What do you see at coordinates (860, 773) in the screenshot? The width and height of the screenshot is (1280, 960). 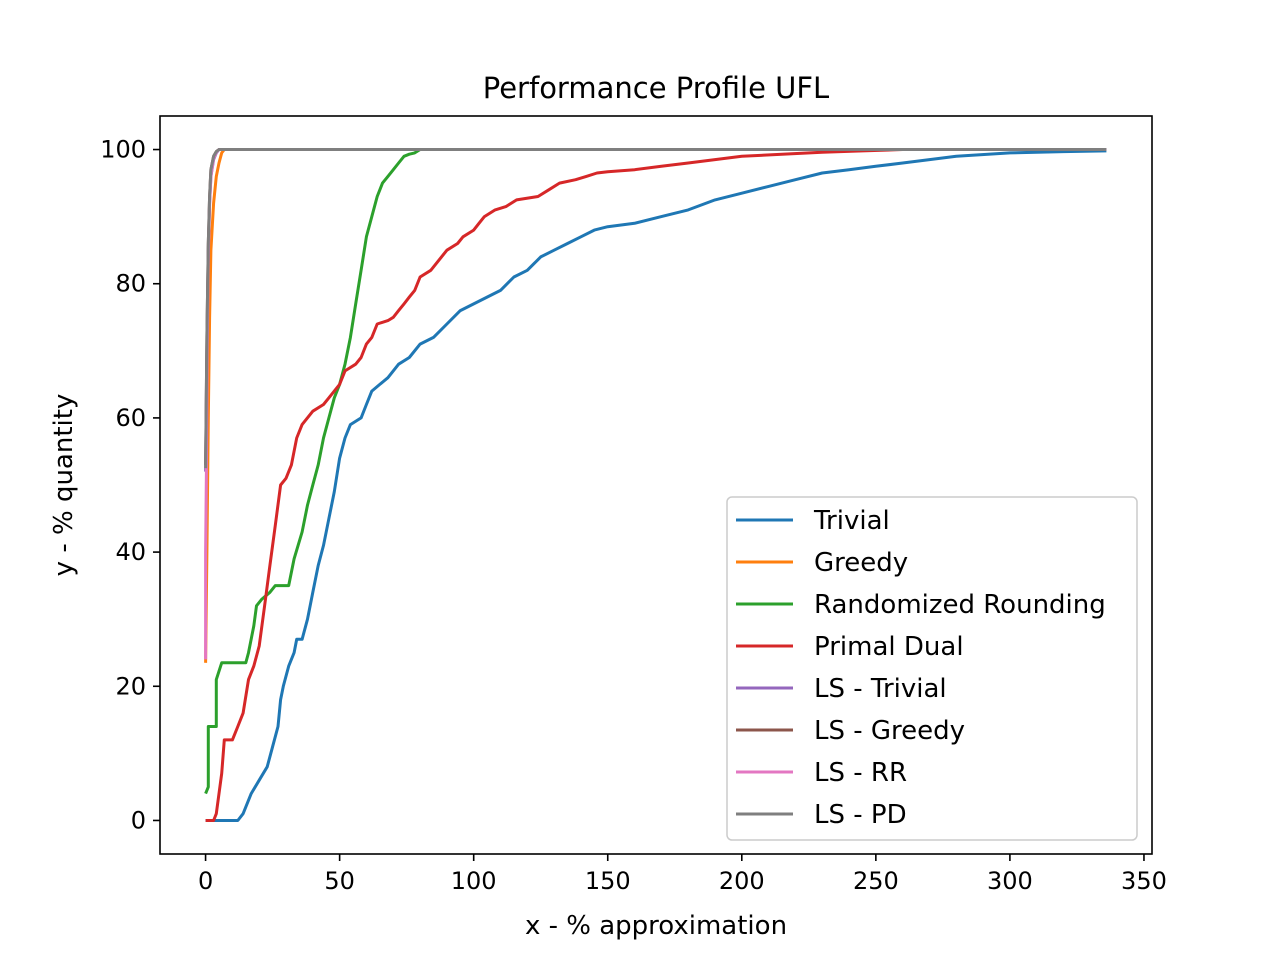 I see `legend-label: LS - RR` at bounding box center [860, 773].